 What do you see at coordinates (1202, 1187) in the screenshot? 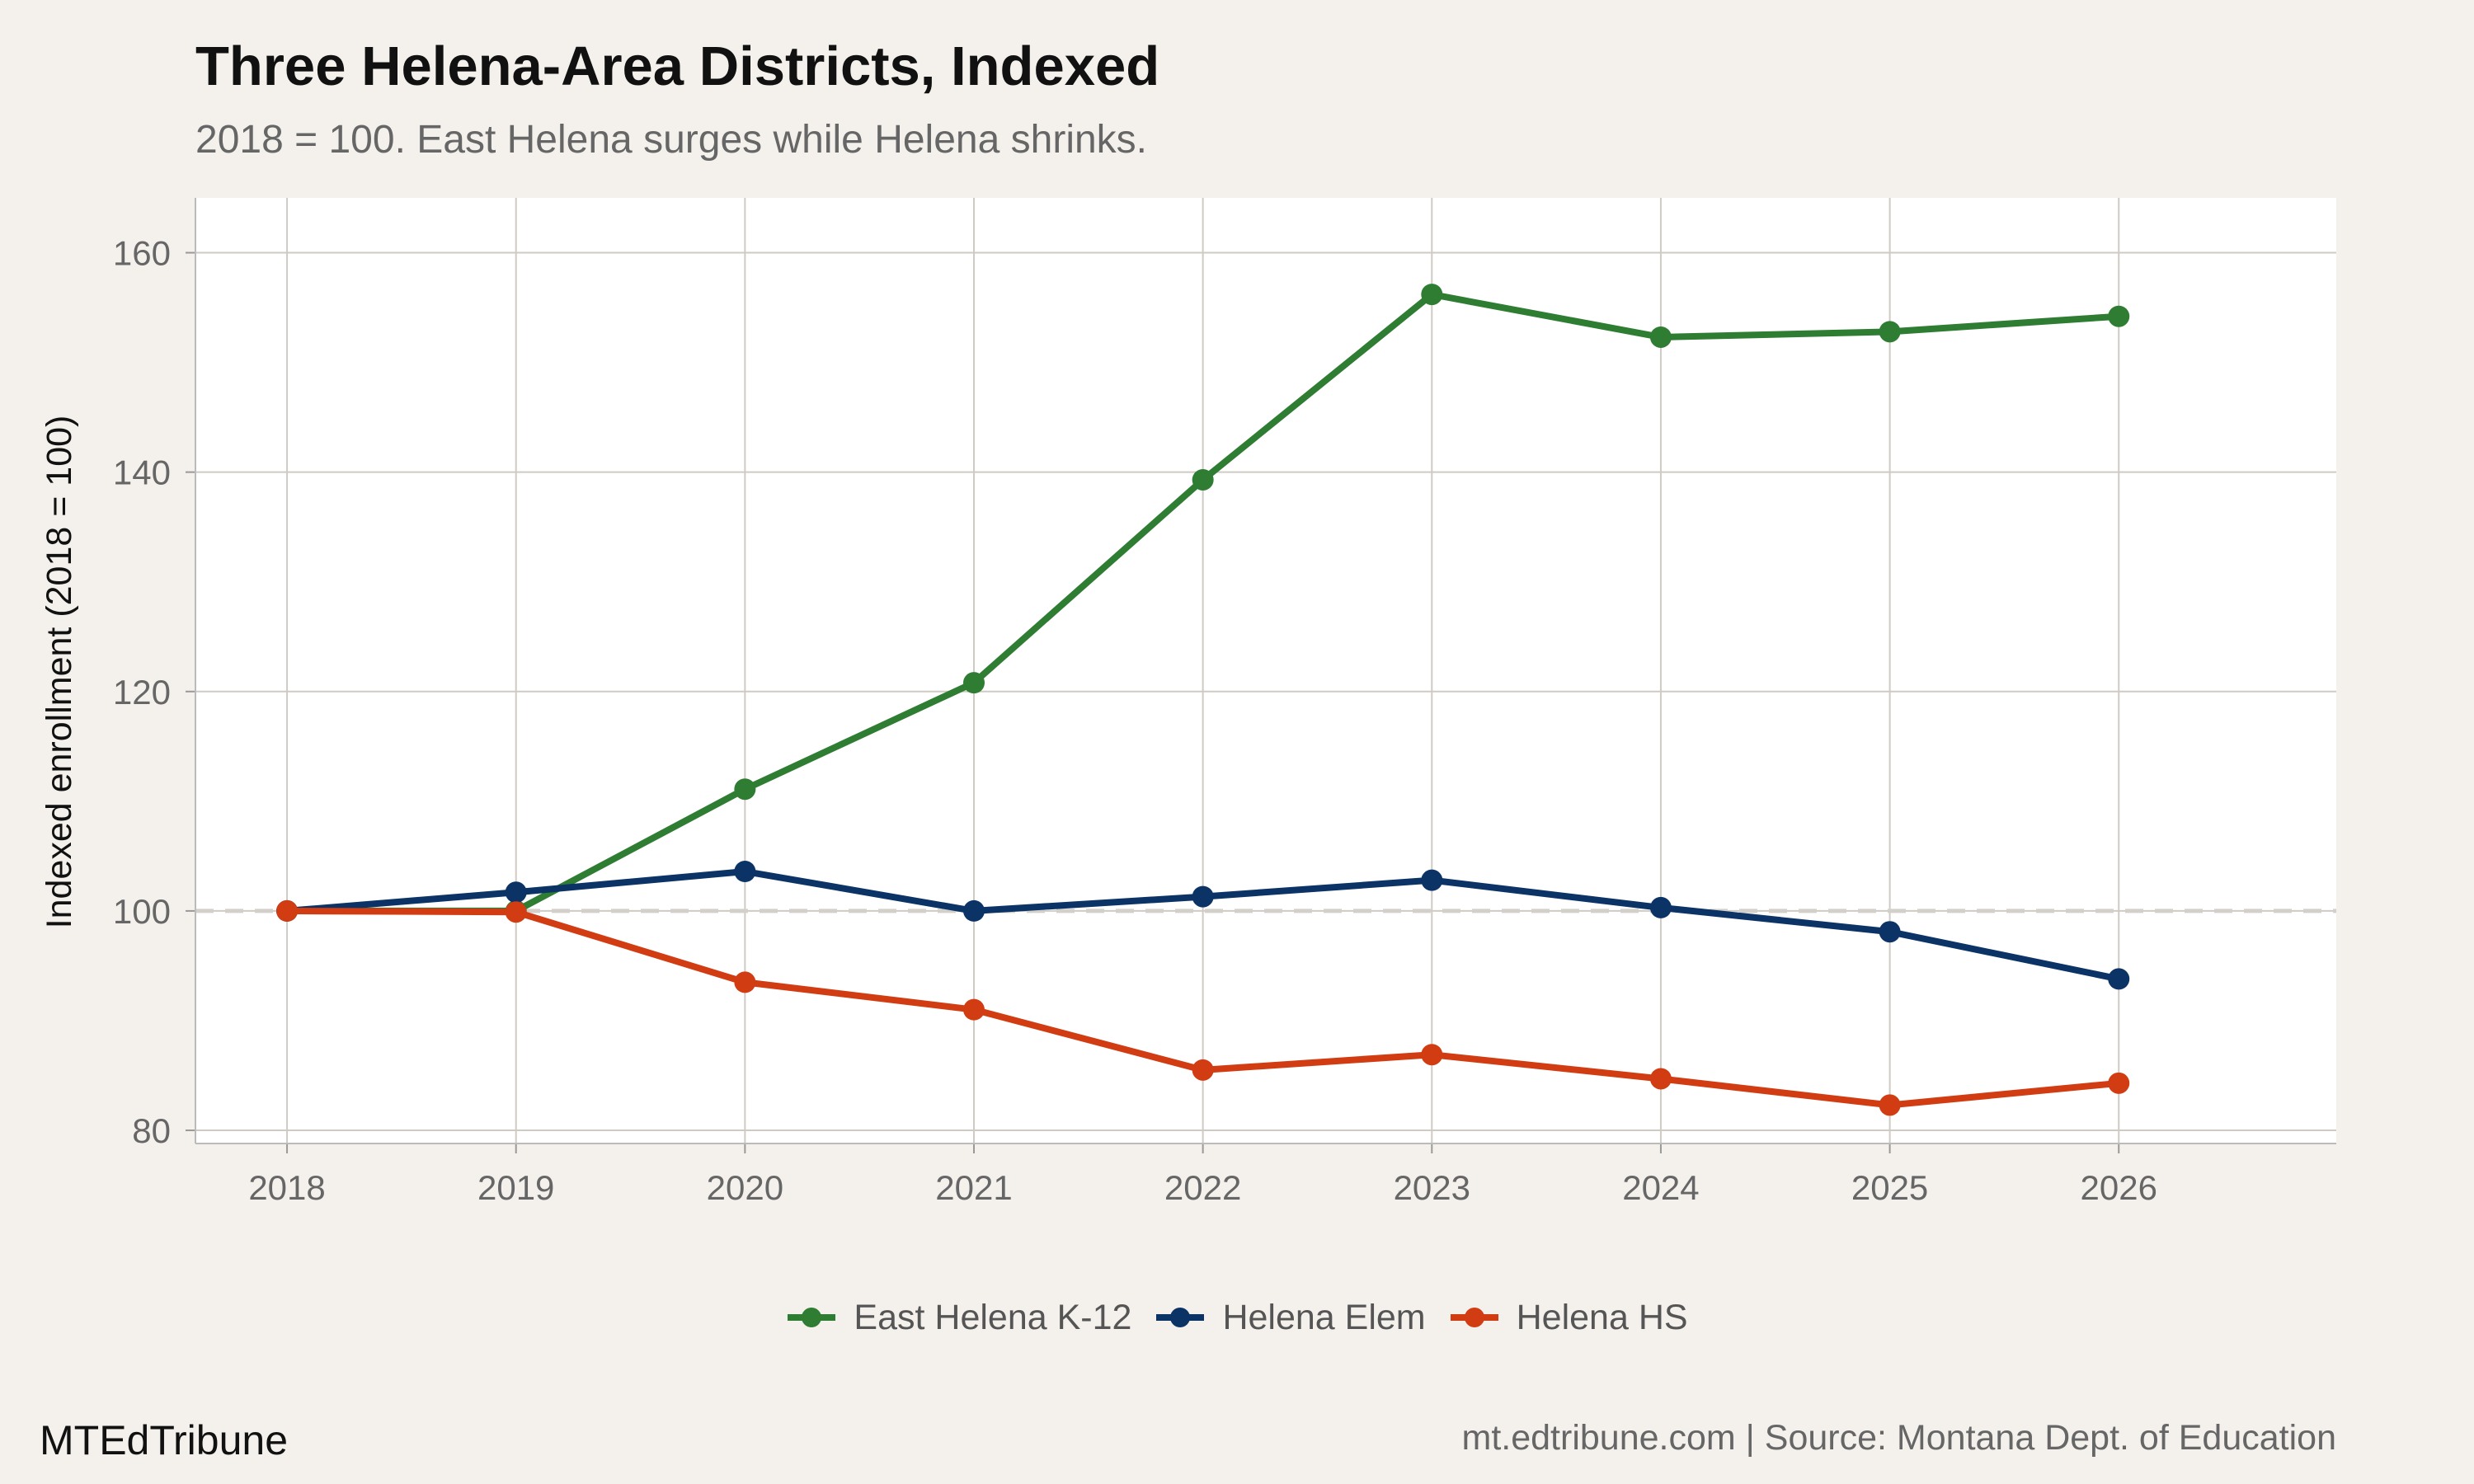
I see `x-tick-label: 2022` at bounding box center [1202, 1187].